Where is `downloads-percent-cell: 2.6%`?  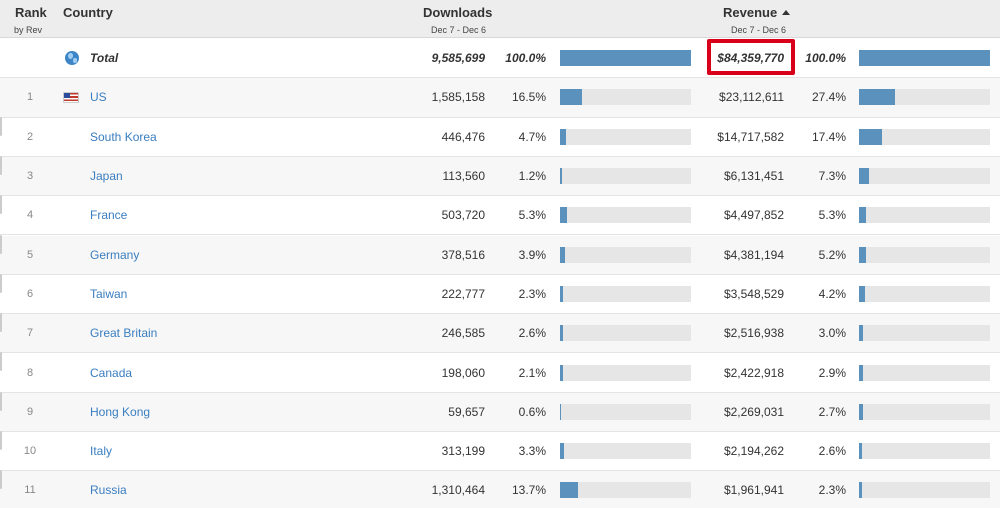
downloads-percent-cell: 2.6% is located at coordinates (532, 333).